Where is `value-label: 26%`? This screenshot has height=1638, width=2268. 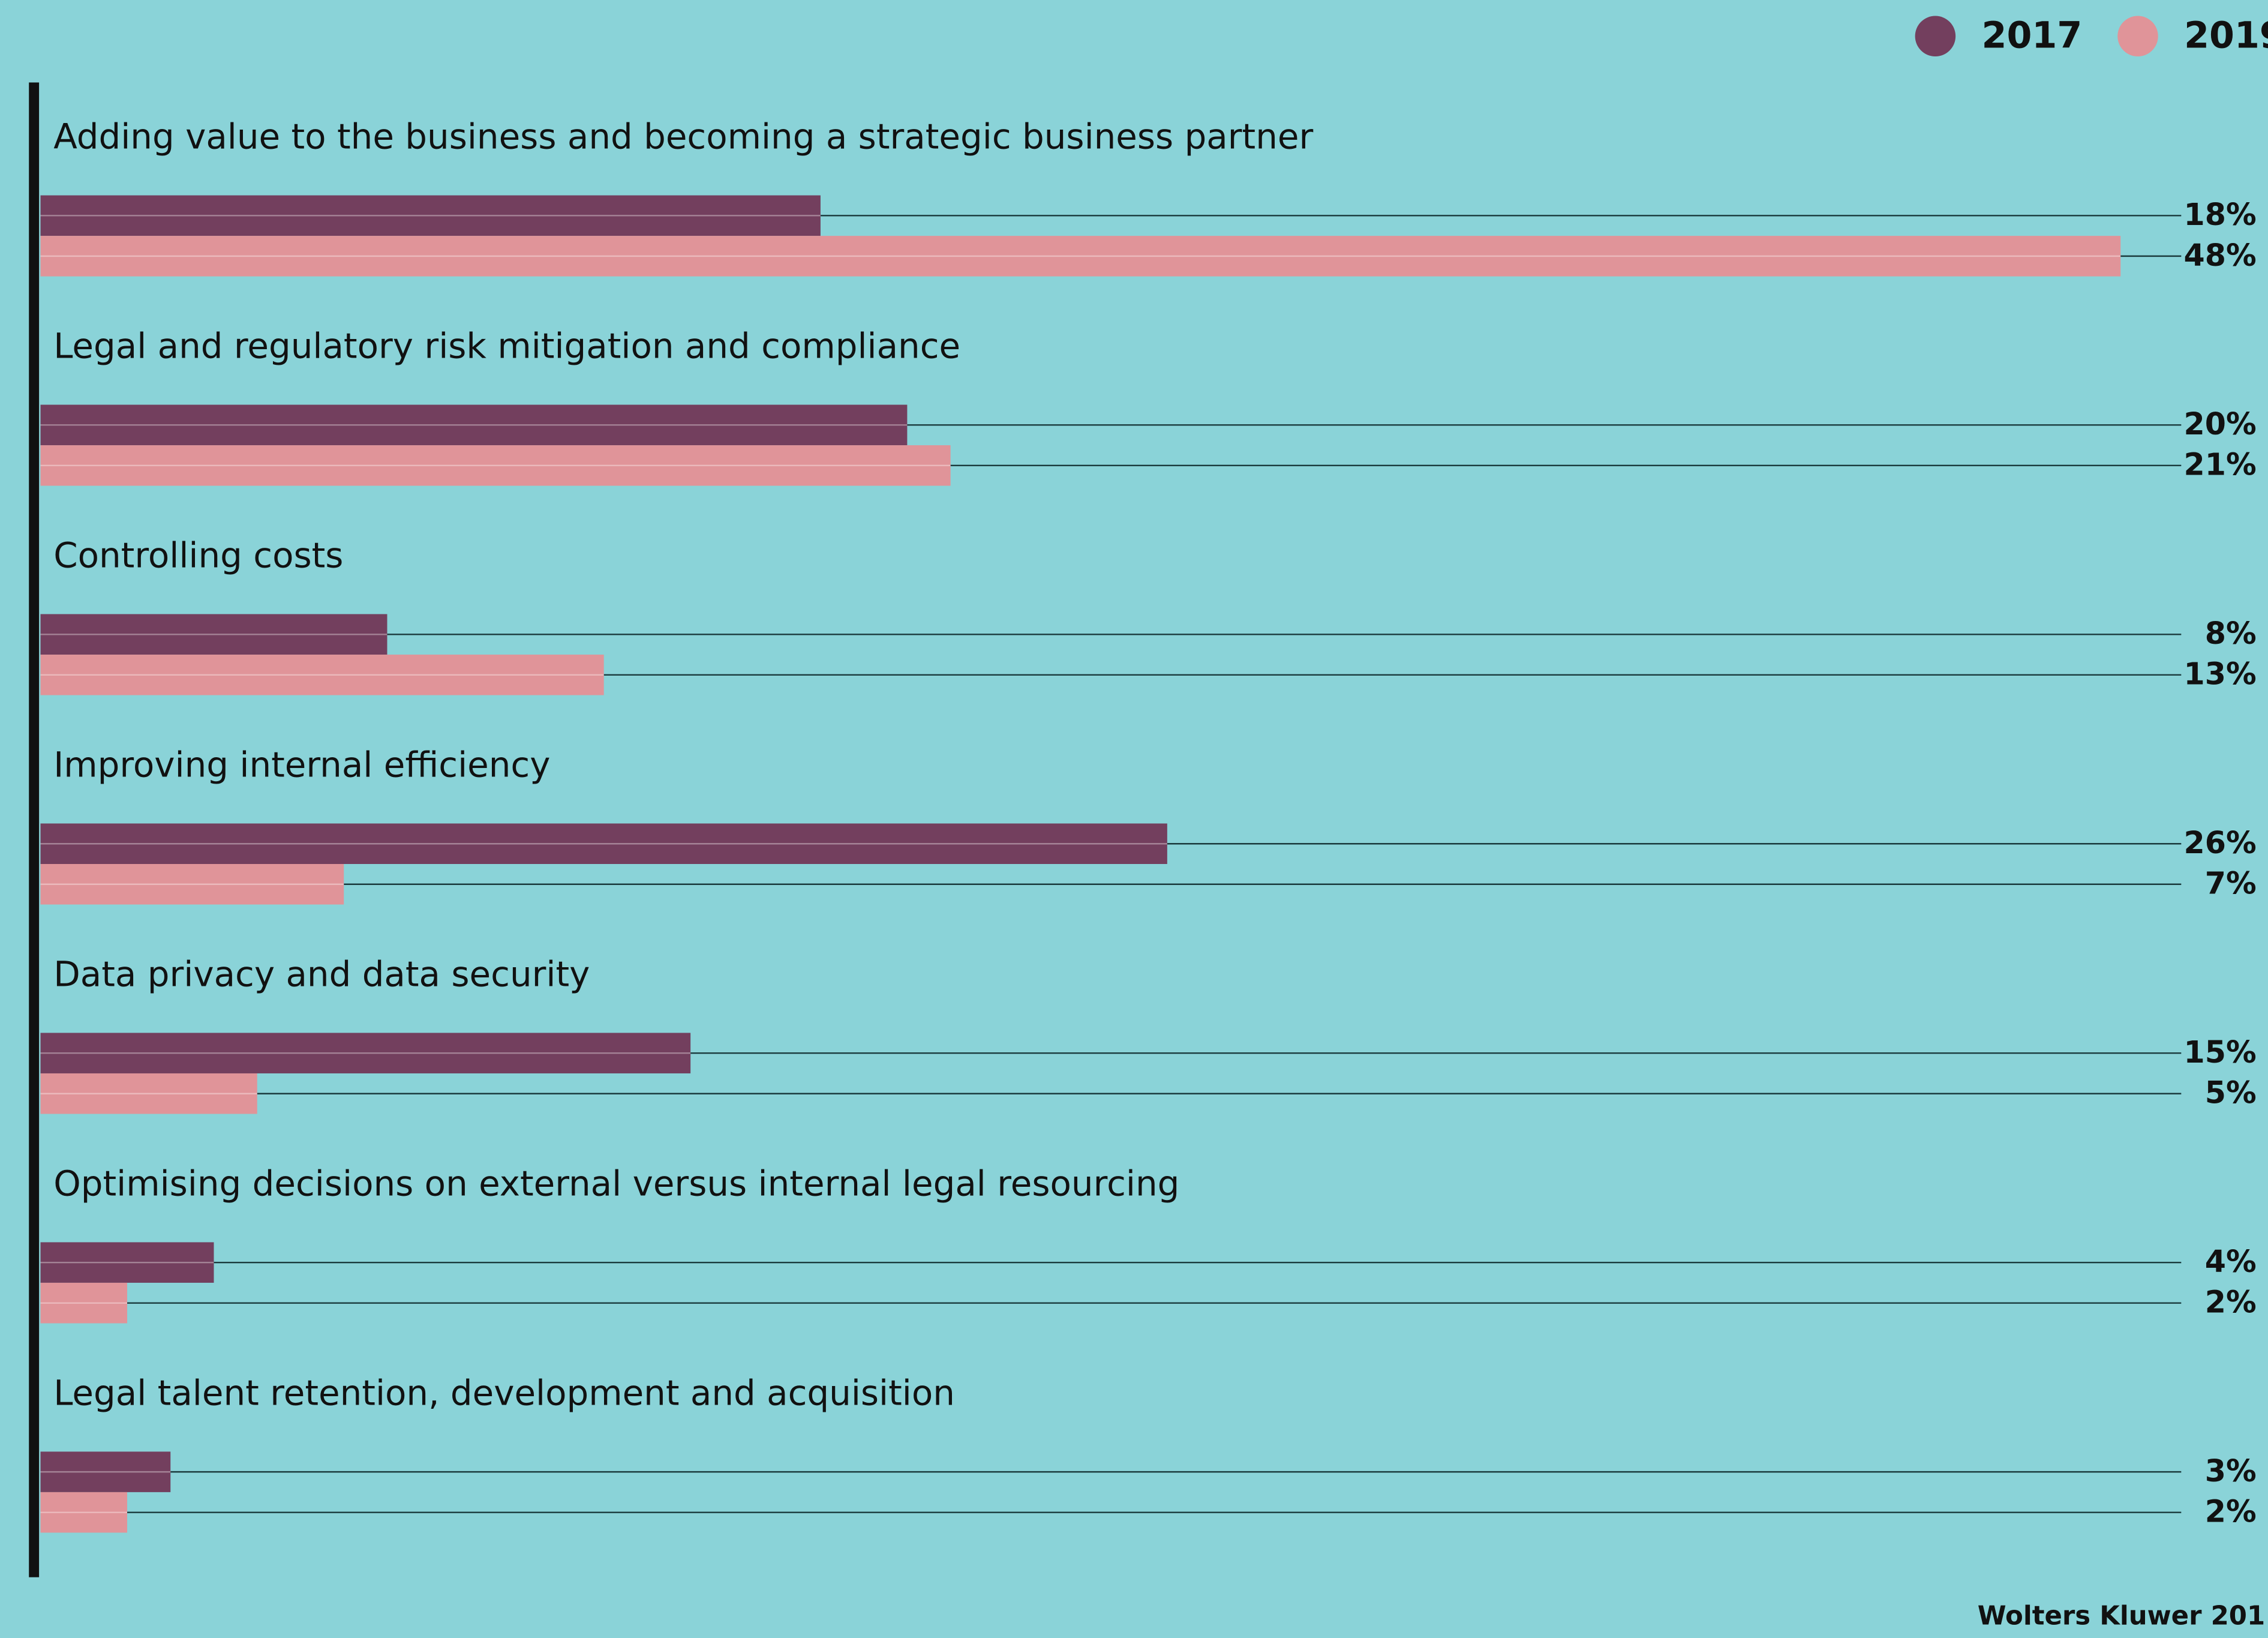 value-label: 26% is located at coordinates (2220, 842).